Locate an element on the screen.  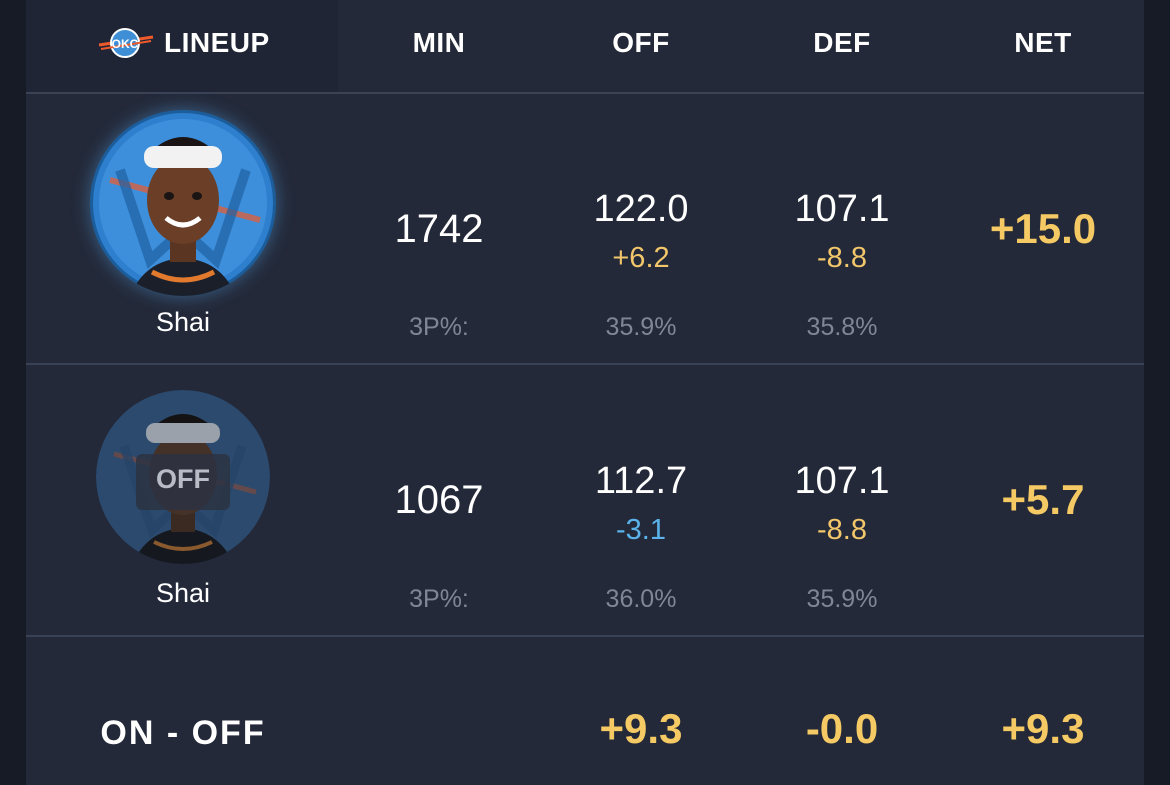
on-off-label: ON - OFF is located at coordinates (183, 732).